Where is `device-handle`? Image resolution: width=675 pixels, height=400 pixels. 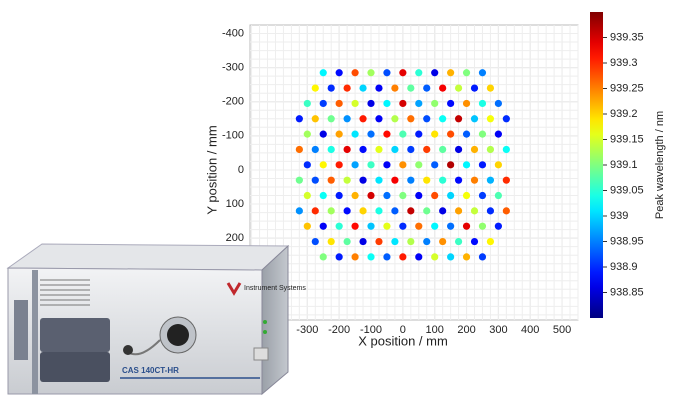 device-handle is located at coordinates (21, 330).